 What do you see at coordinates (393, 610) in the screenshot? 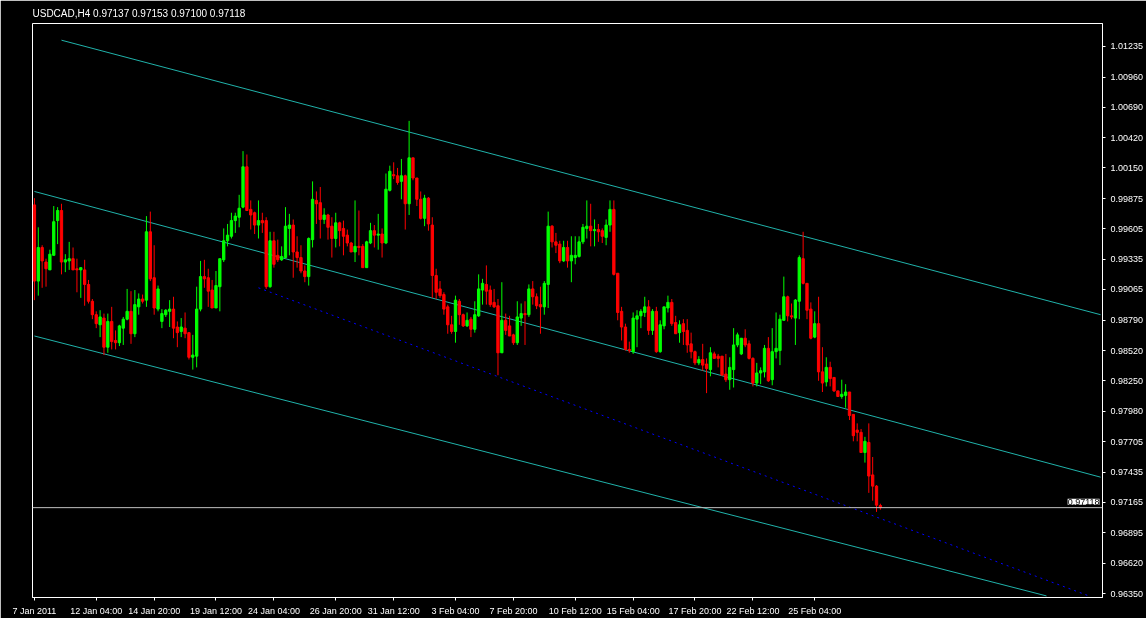
I see `x-tick-label: 31 Jan 12:00` at bounding box center [393, 610].